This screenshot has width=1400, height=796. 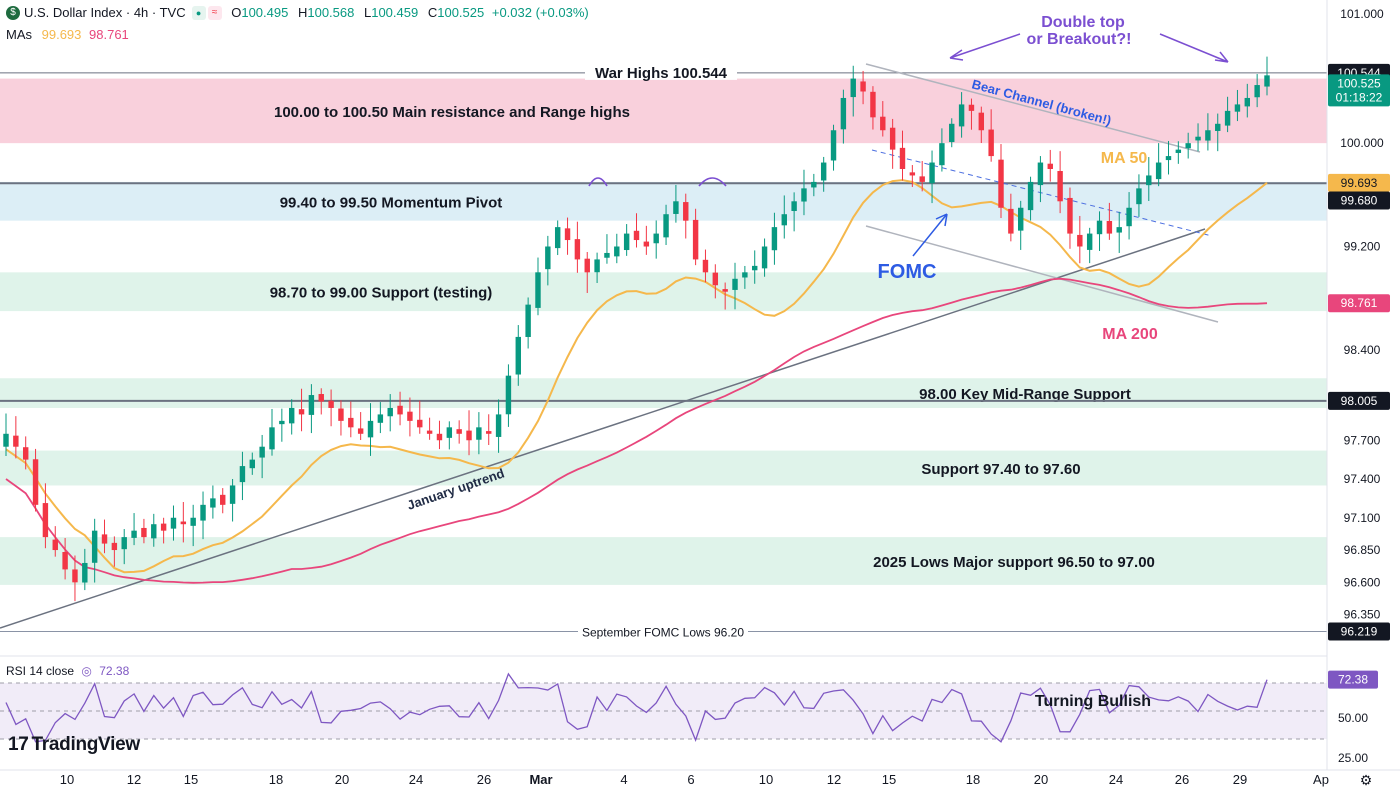 What do you see at coordinates (766, 779) in the screenshot?
I see `x-tick-label: 10` at bounding box center [766, 779].